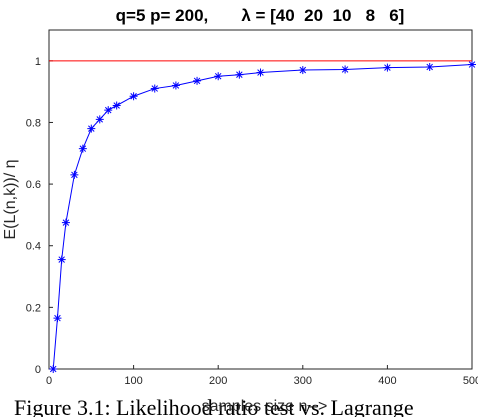 The image size is (478, 417). Describe the element at coordinates (33, 247) in the screenshot. I see `y-tick-label: 0.4` at that location.